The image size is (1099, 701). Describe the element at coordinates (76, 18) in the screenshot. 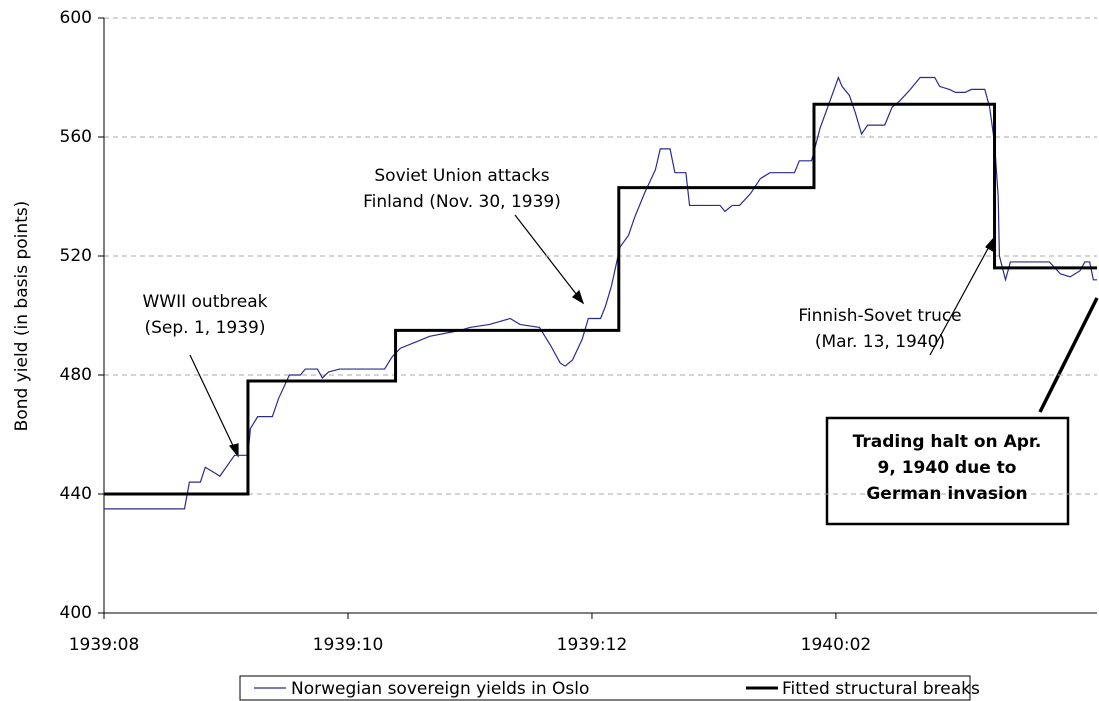

I see `y-tick-label: 600` at that location.